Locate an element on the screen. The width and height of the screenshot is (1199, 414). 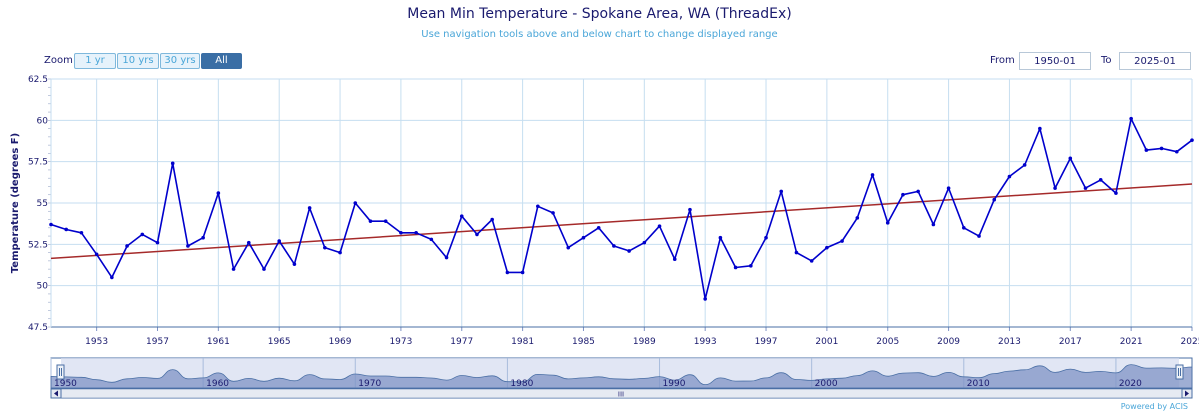
navigator-year-label: 1960 is located at coordinates (217, 384).